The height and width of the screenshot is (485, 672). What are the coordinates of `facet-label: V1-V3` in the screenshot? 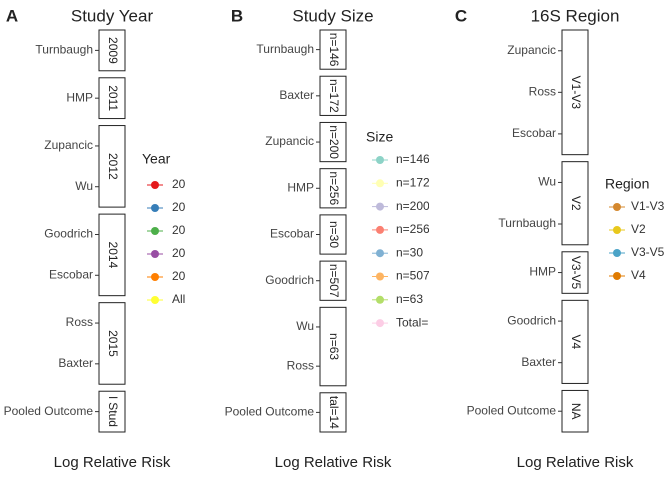 It's located at (576, 93).